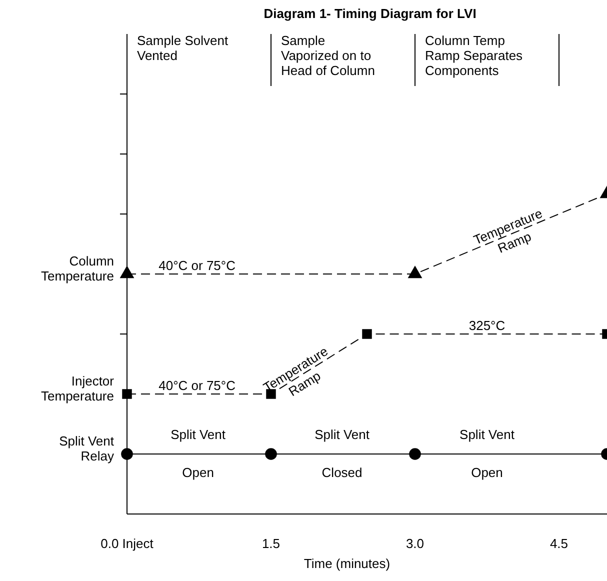 The height and width of the screenshot is (581, 607). What do you see at coordinates (77, 268) in the screenshot?
I see `series-label: Column Temperature` at bounding box center [77, 268].